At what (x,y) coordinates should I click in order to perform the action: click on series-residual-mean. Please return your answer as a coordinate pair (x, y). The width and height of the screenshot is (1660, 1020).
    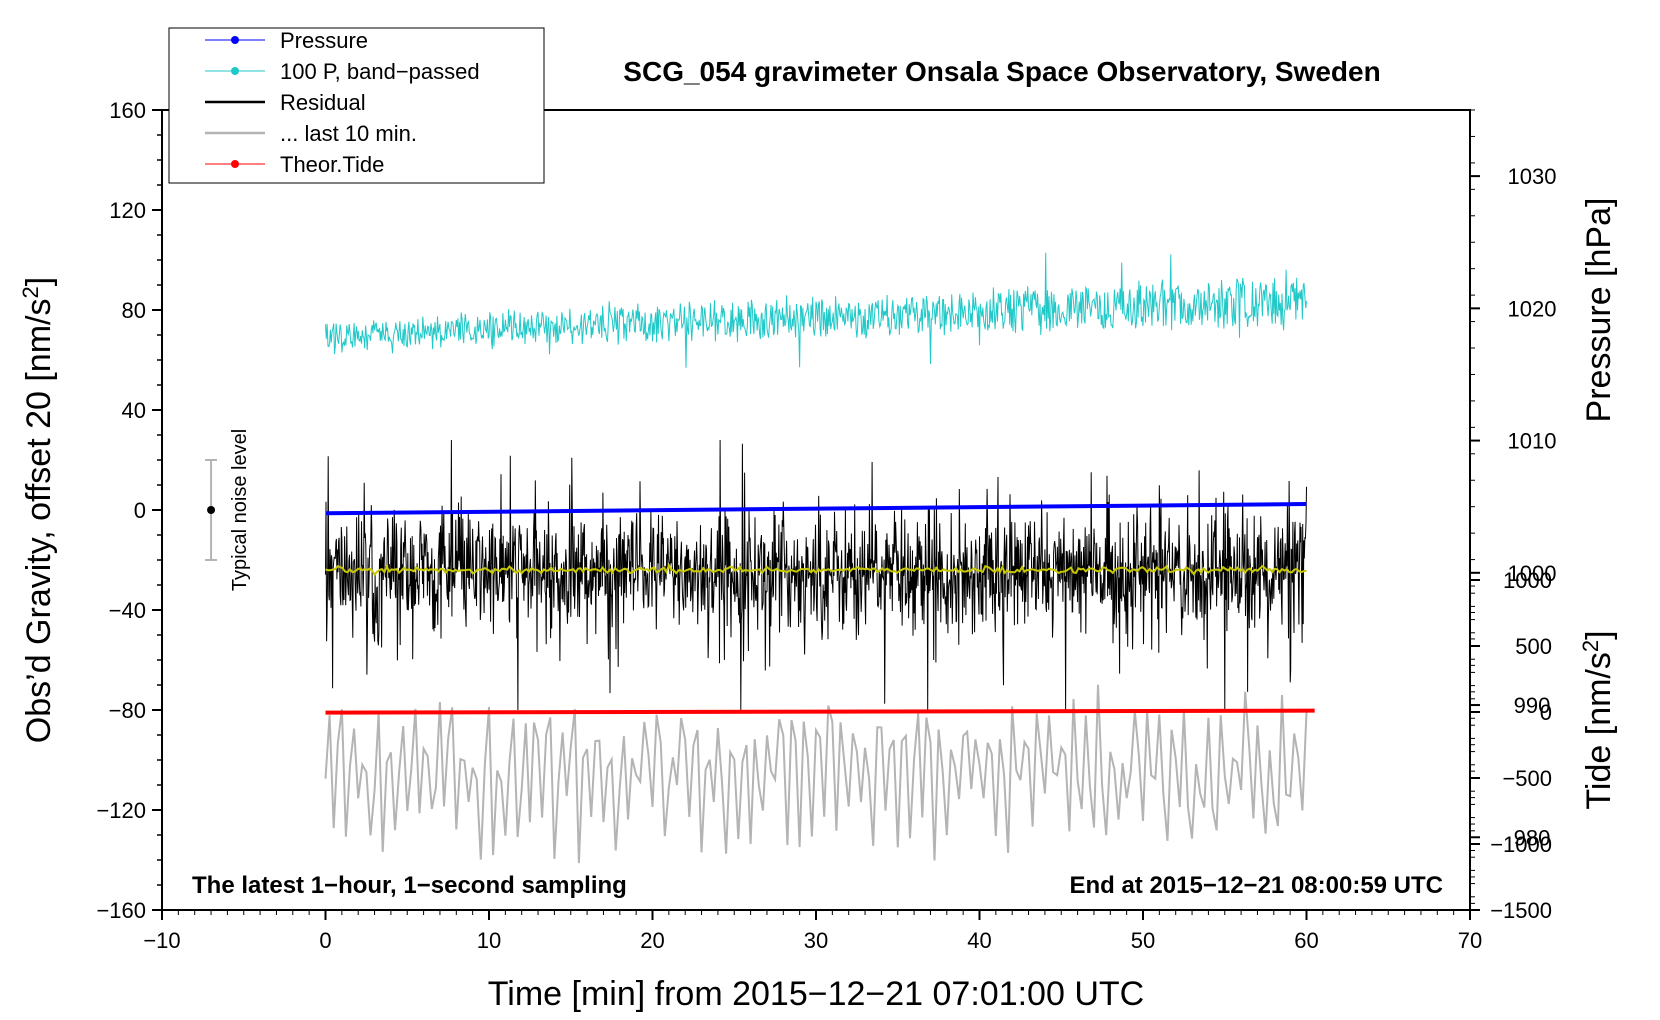
    Looking at the image, I should click on (816, 569).